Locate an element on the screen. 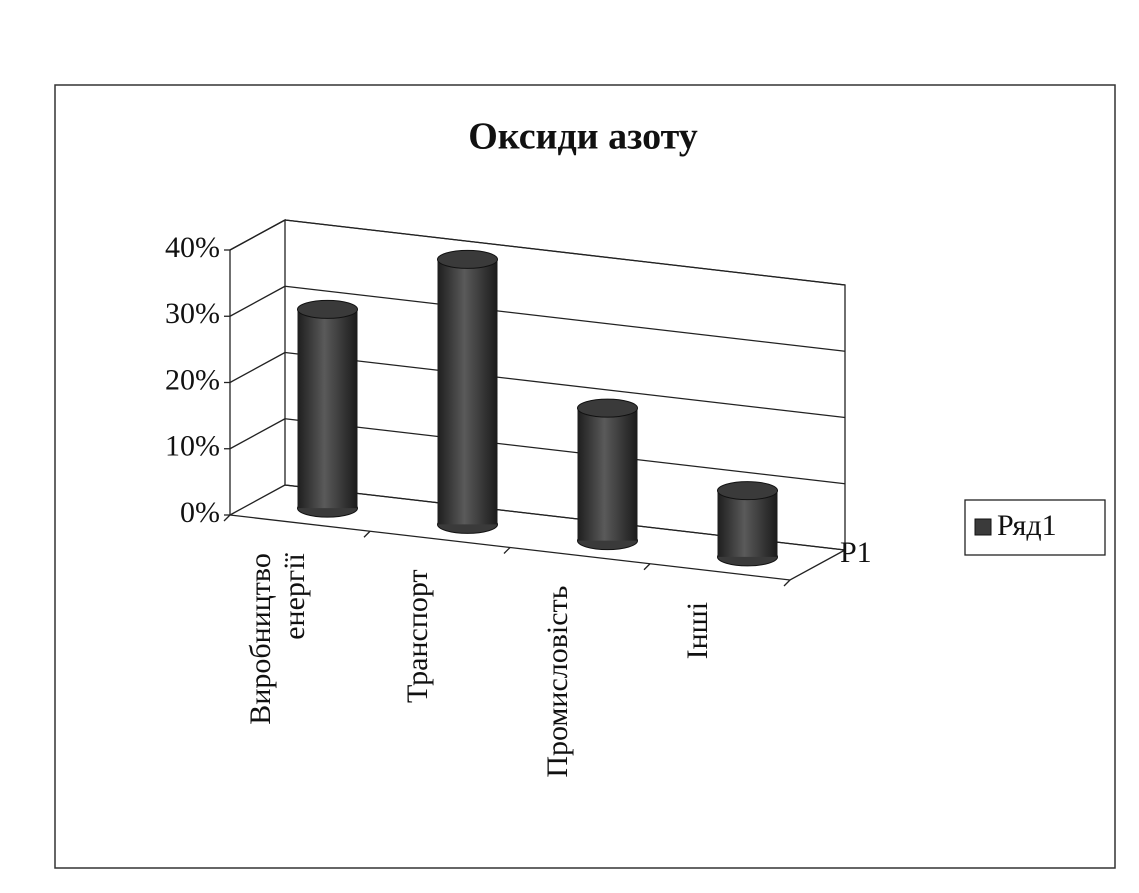 This screenshot has width=1139, height=893. x-tick-label: Виробництвоенергії is located at coordinates (277, 638).